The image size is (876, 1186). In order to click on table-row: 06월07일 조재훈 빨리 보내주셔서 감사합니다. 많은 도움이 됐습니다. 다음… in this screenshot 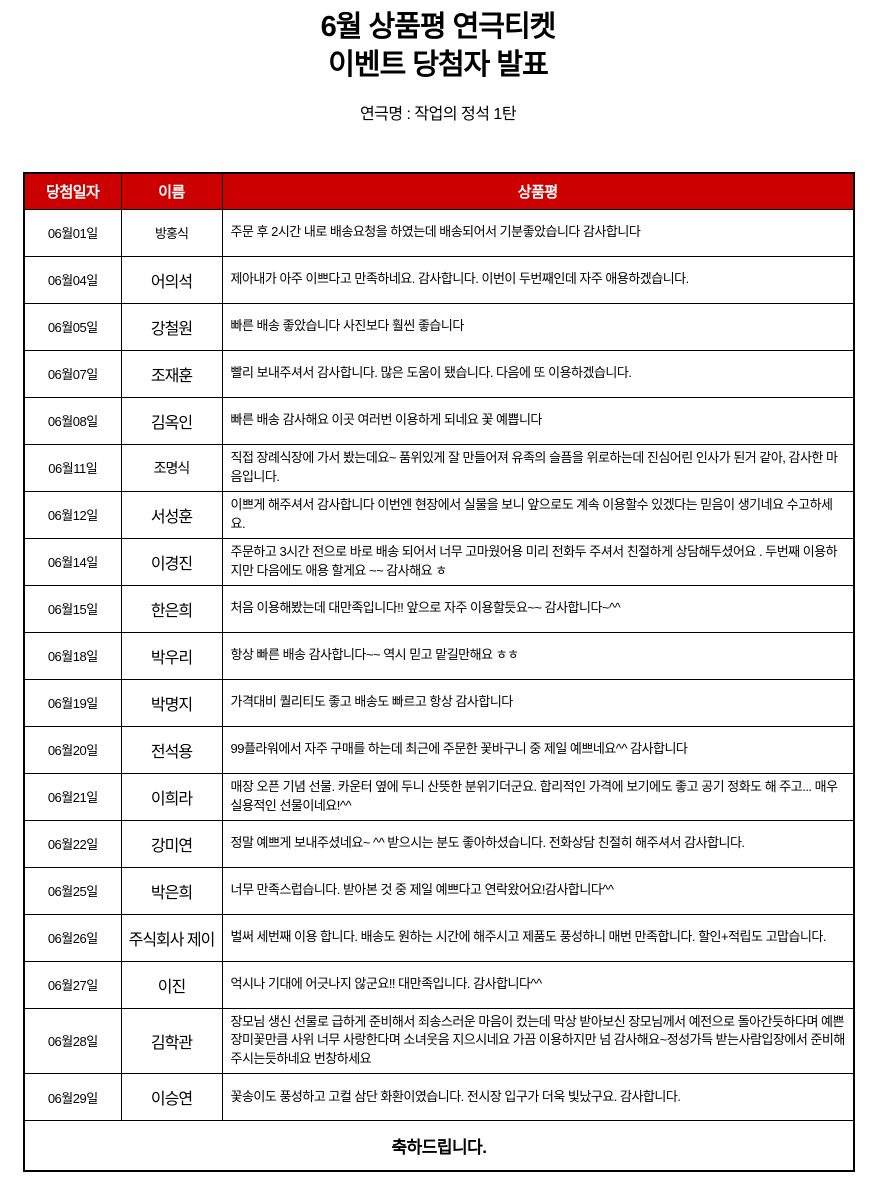, I will do `click(439, 373)`.